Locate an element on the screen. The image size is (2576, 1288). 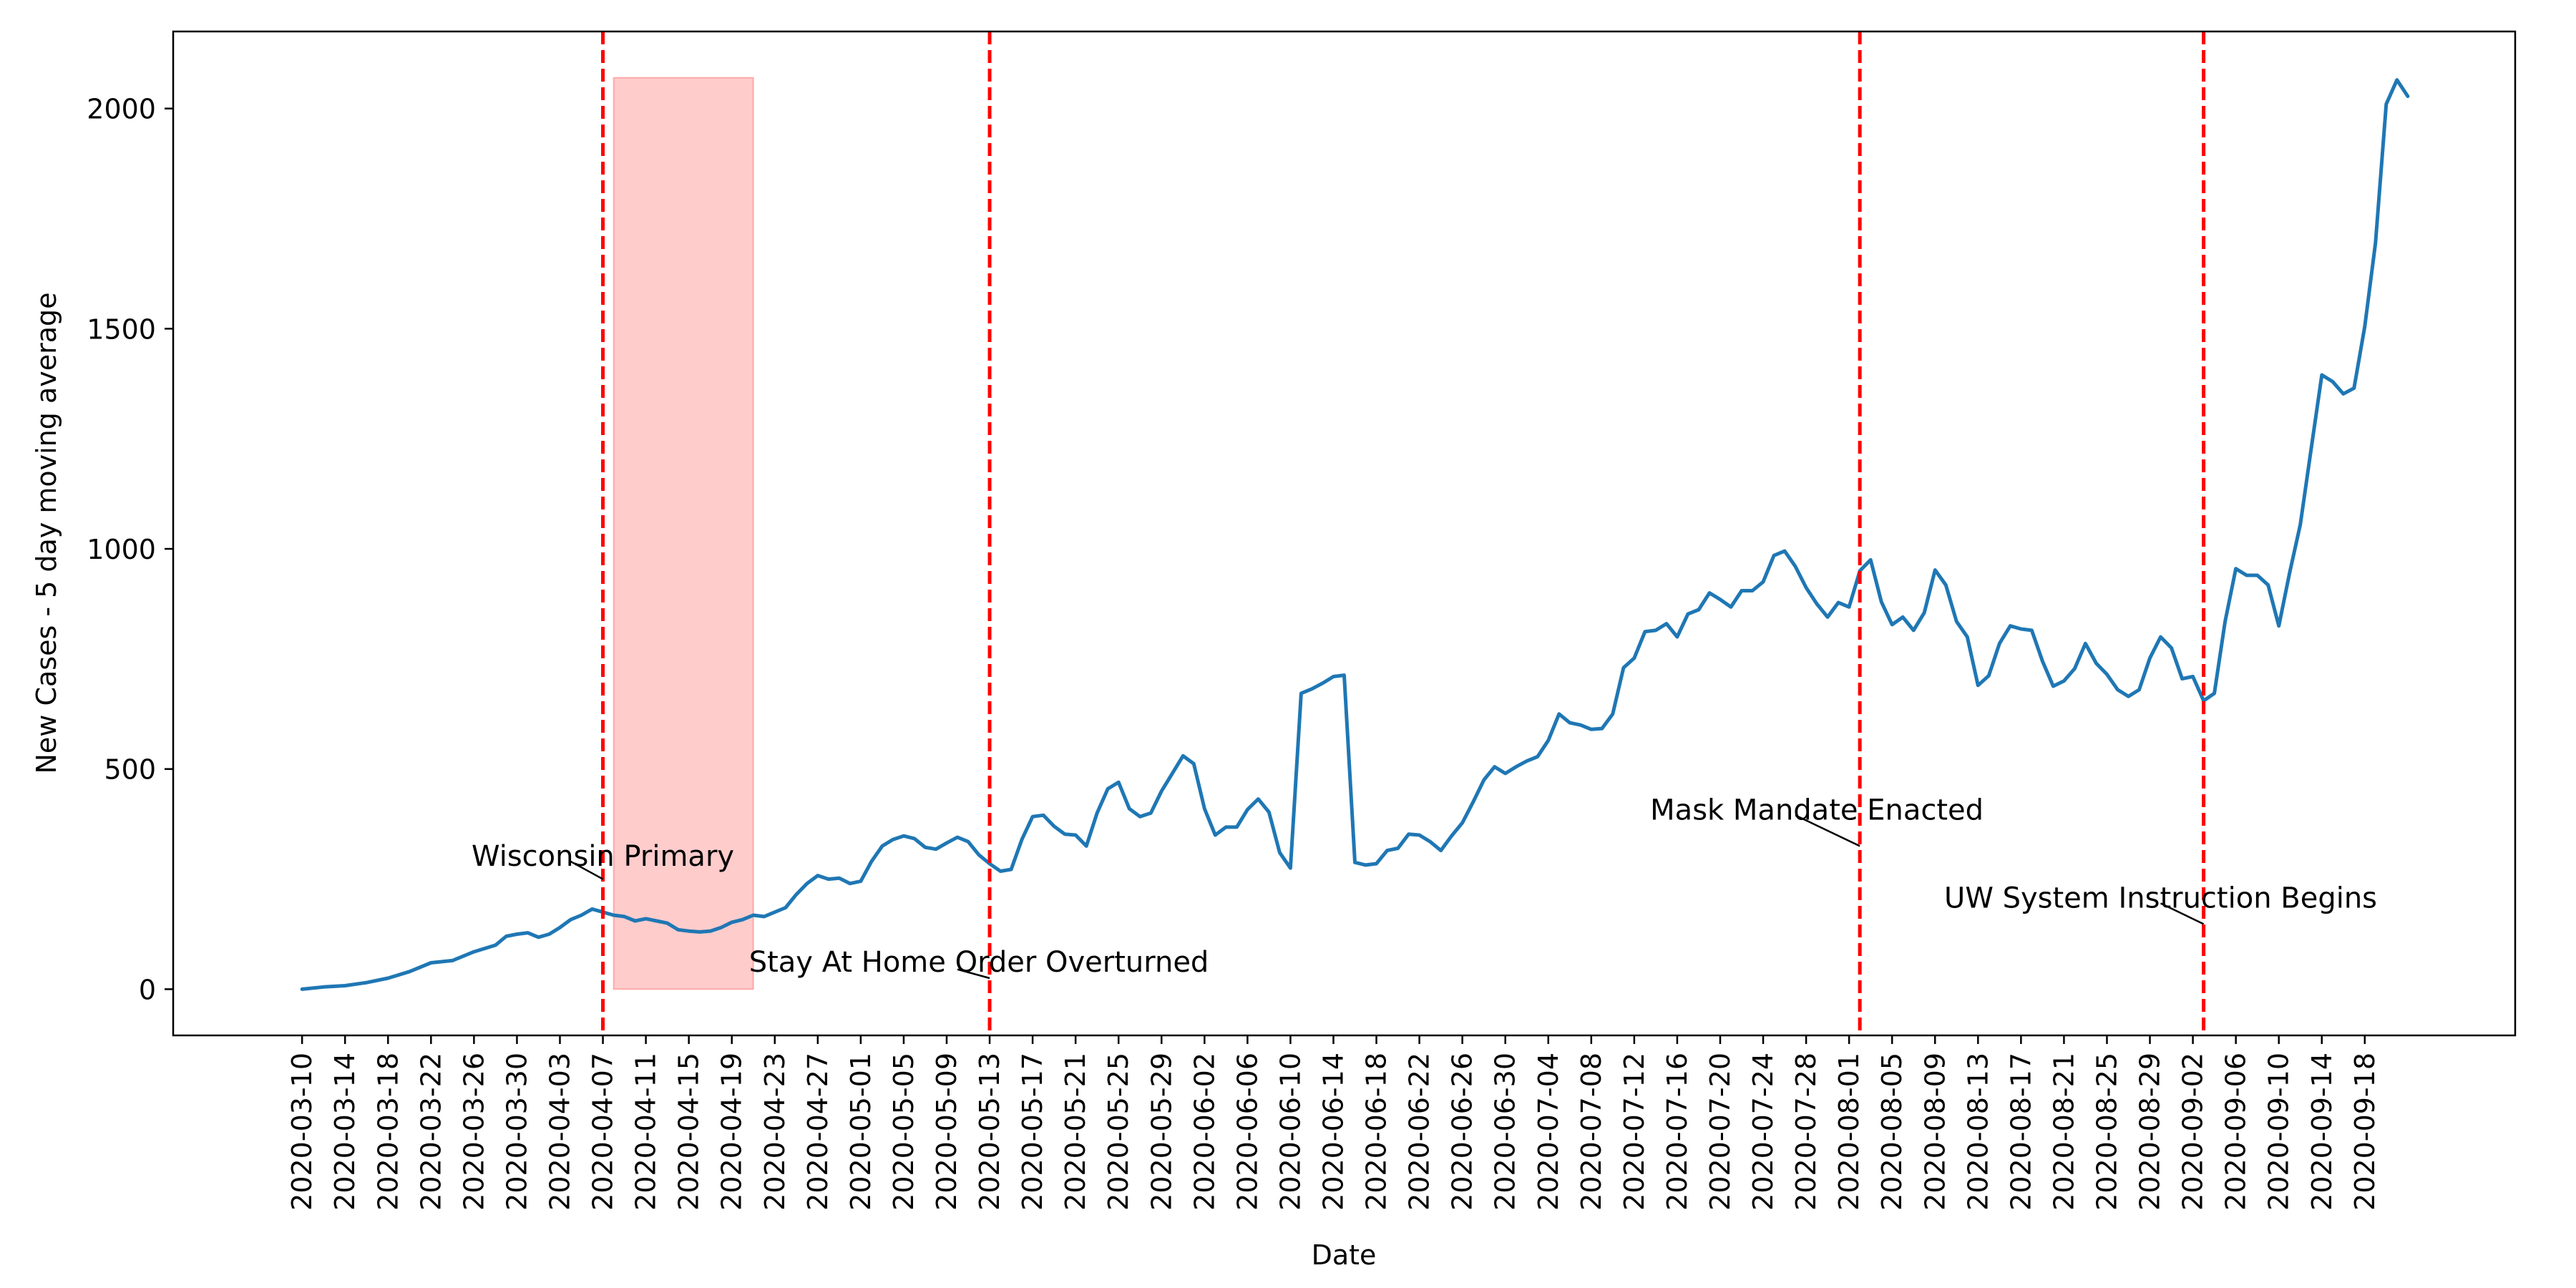
x-tick-label-25: 2020-06-18 is located at coordinates (1376, 1132).